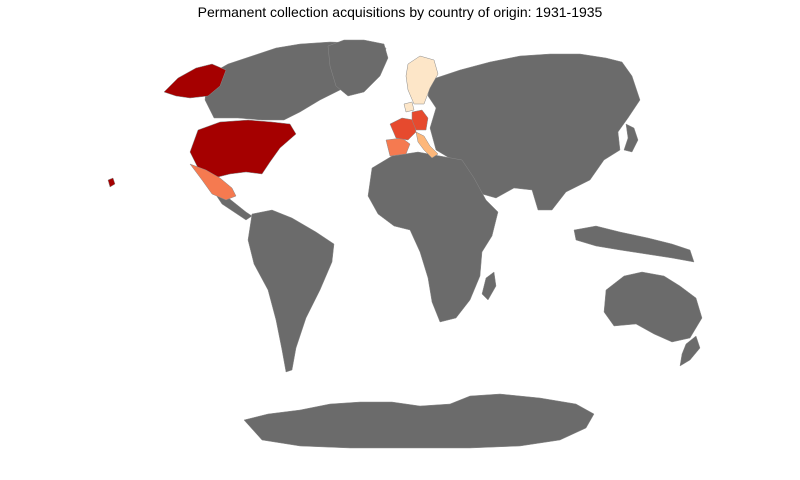 The width and height of the screenshot is (800, 480). I want to click on region-mexico, so click(213, 182).